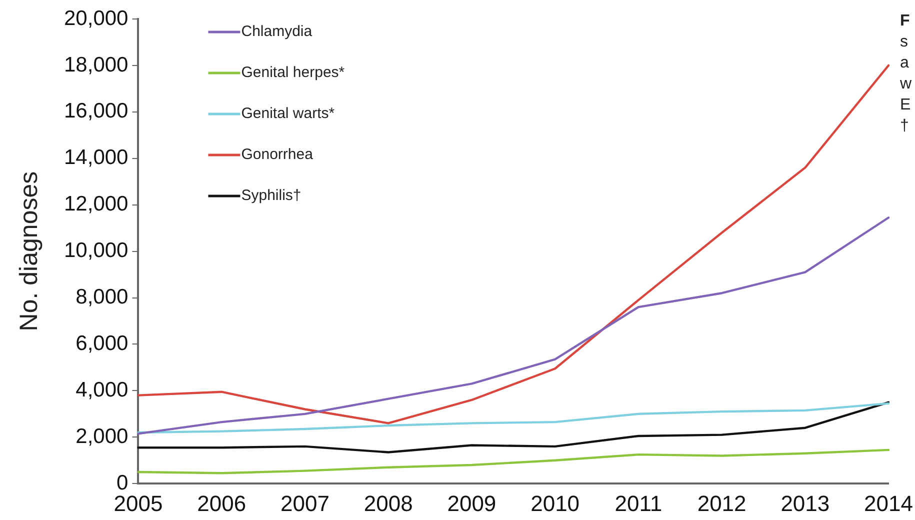  Describe the element at coordinates (277, 155) in the screenshot. I see `legend-label: Gonorrhea` at that location.